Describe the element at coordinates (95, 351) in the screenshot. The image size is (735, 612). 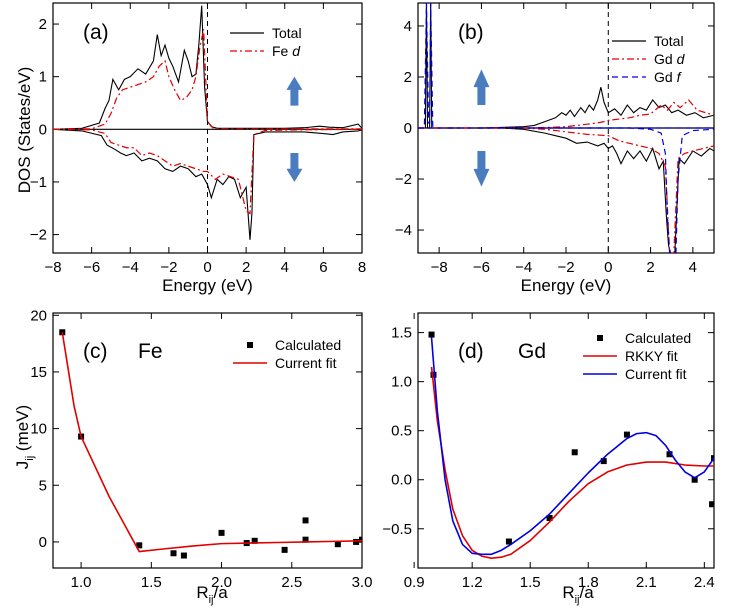
I see `c-panel-label: (c)` at that location.